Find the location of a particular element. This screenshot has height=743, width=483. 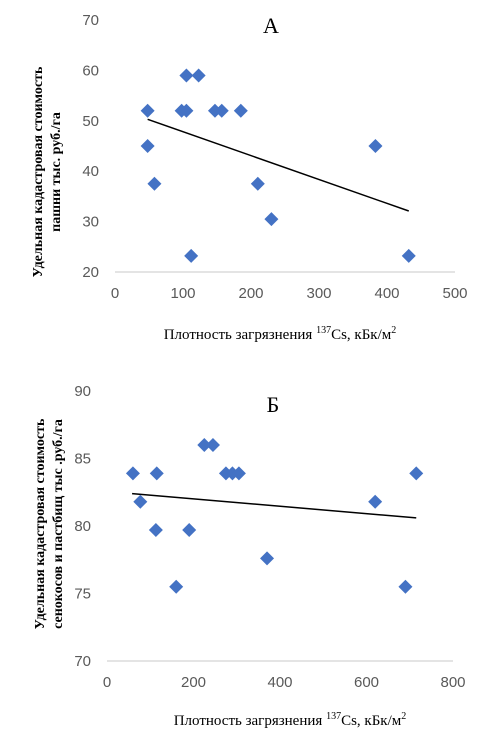

chart-b-panel-label: Б is located at coordinates (273, 404).